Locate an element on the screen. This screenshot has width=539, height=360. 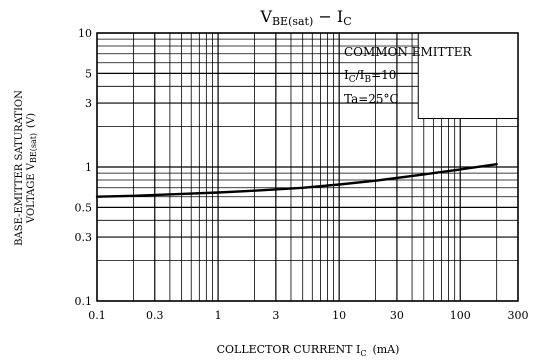
annotation-box is located at coordinates (468, 76).